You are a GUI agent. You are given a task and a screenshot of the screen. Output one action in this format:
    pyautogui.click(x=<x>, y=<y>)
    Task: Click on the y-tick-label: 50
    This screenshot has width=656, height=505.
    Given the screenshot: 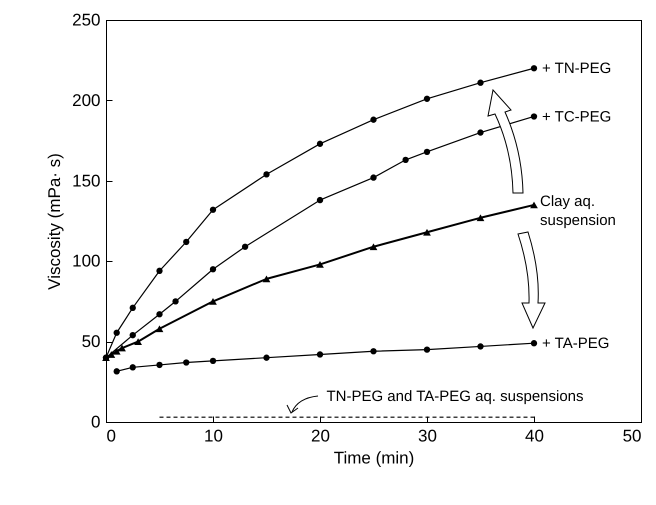 What is the action you would take?
    pyautogui.click(x=91, y=342)
    